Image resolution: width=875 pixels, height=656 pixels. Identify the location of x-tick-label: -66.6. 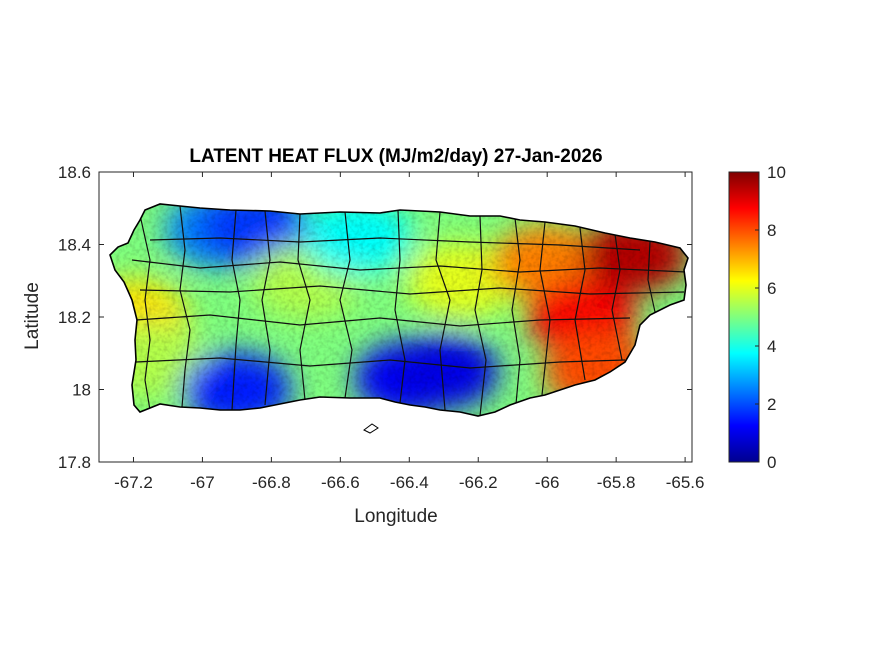
(340, 482).